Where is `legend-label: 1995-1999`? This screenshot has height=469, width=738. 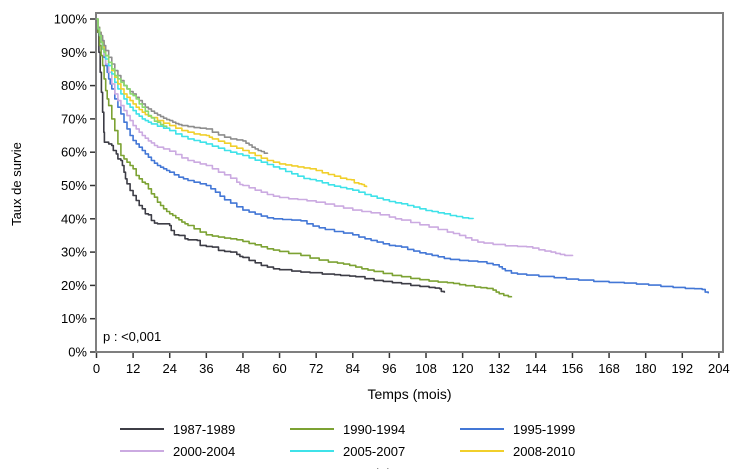 legend-label: 1995-1999 is located at coordinates (544, 429).